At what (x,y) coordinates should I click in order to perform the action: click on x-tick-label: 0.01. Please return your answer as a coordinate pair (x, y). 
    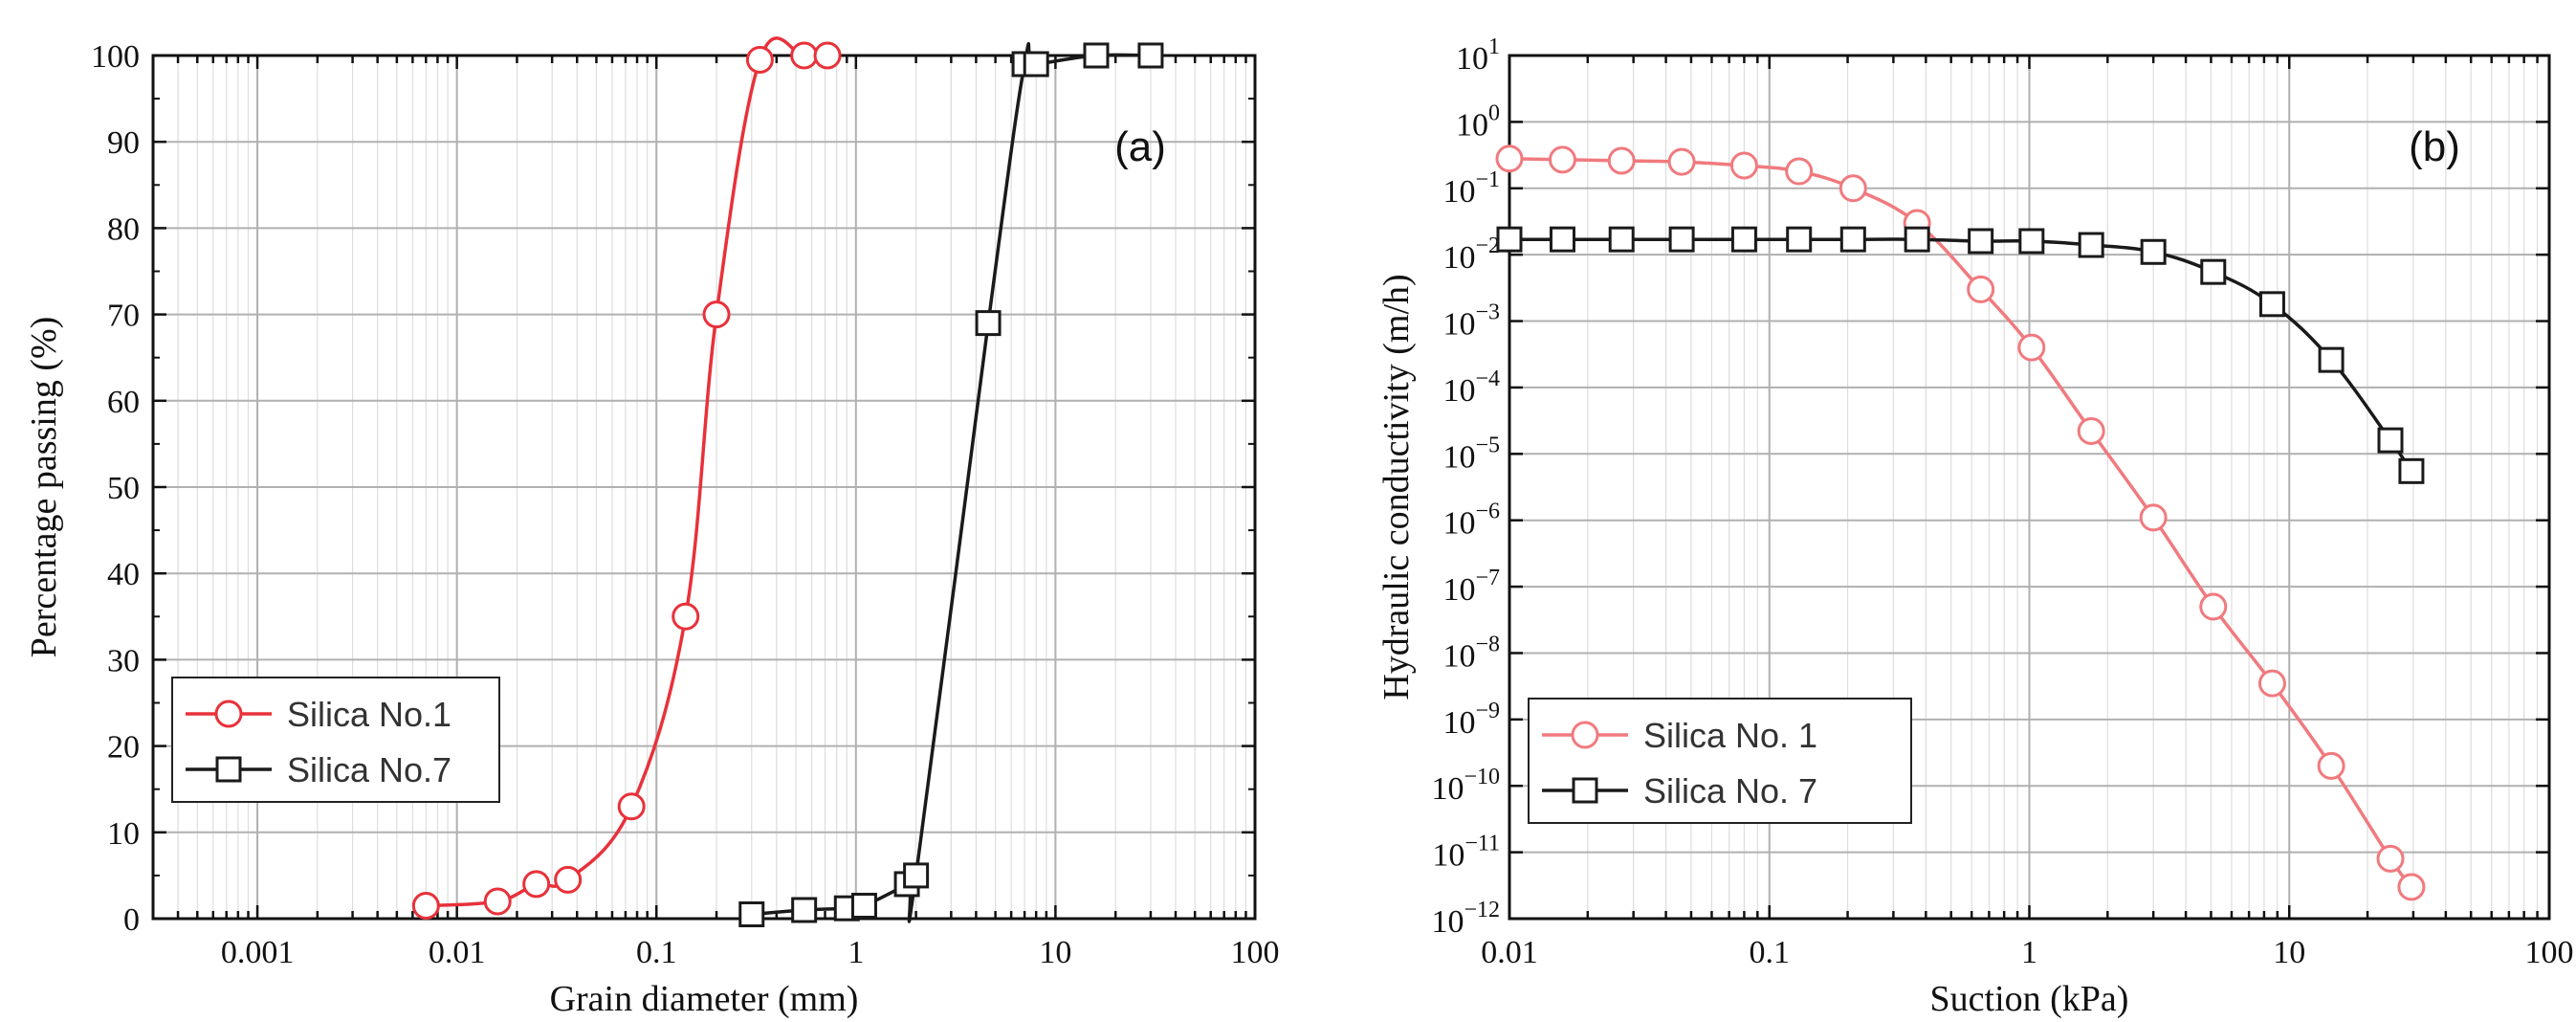
    Looking at the image, I should click on (457, 952).